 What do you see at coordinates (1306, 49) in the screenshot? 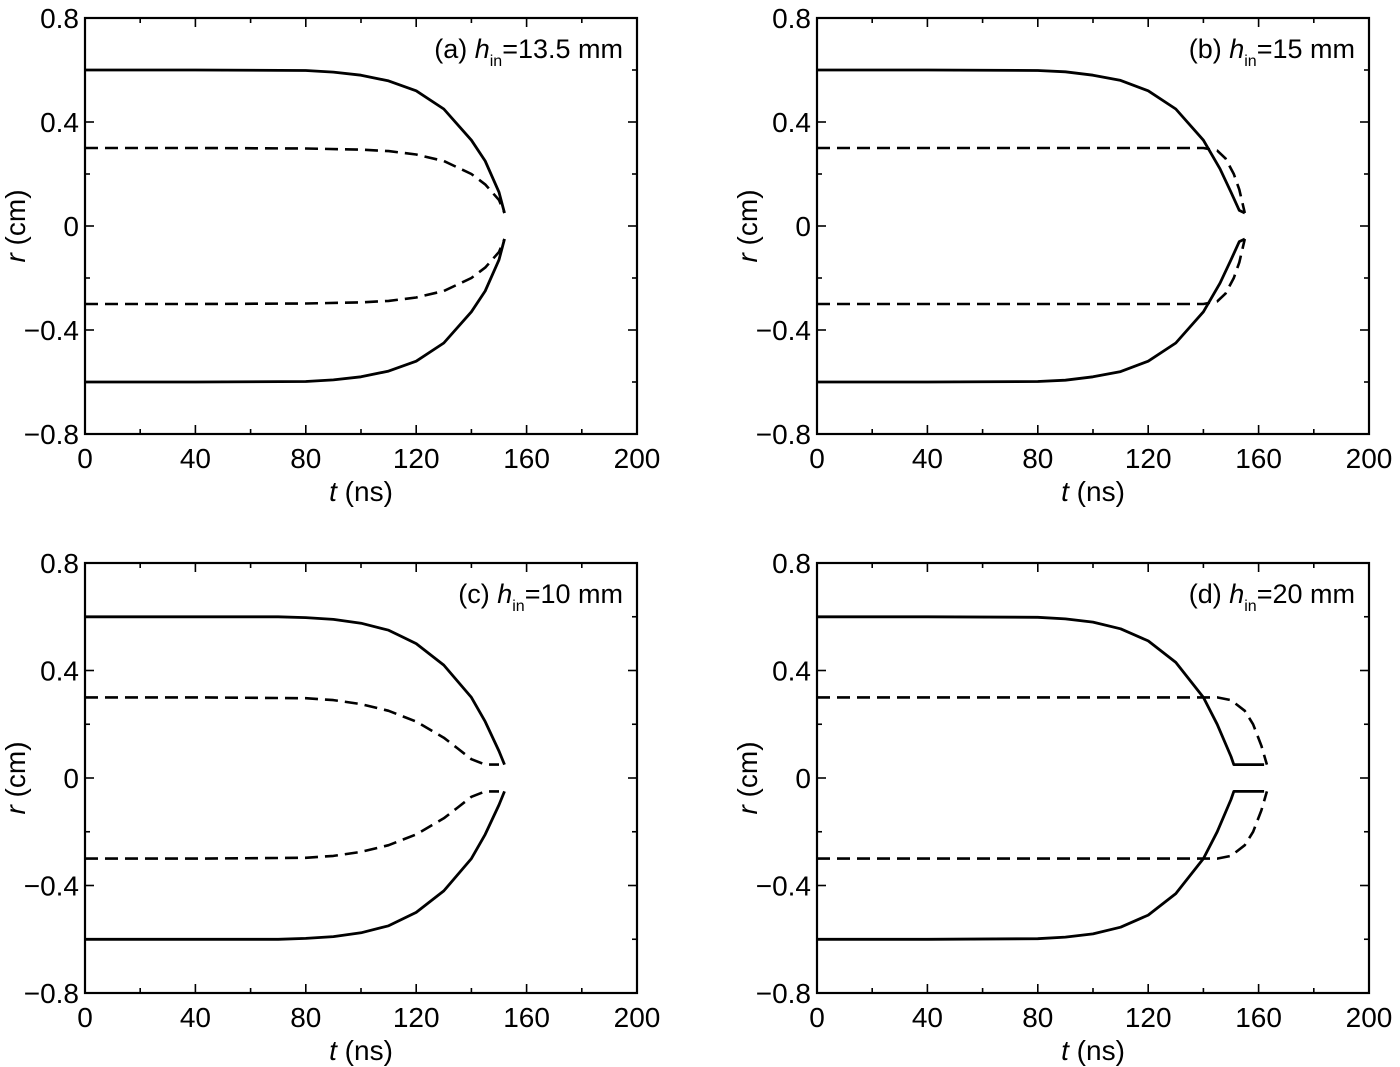
I see `panel-label-suffix: =15 mm` at bounding box center [1306, 49].